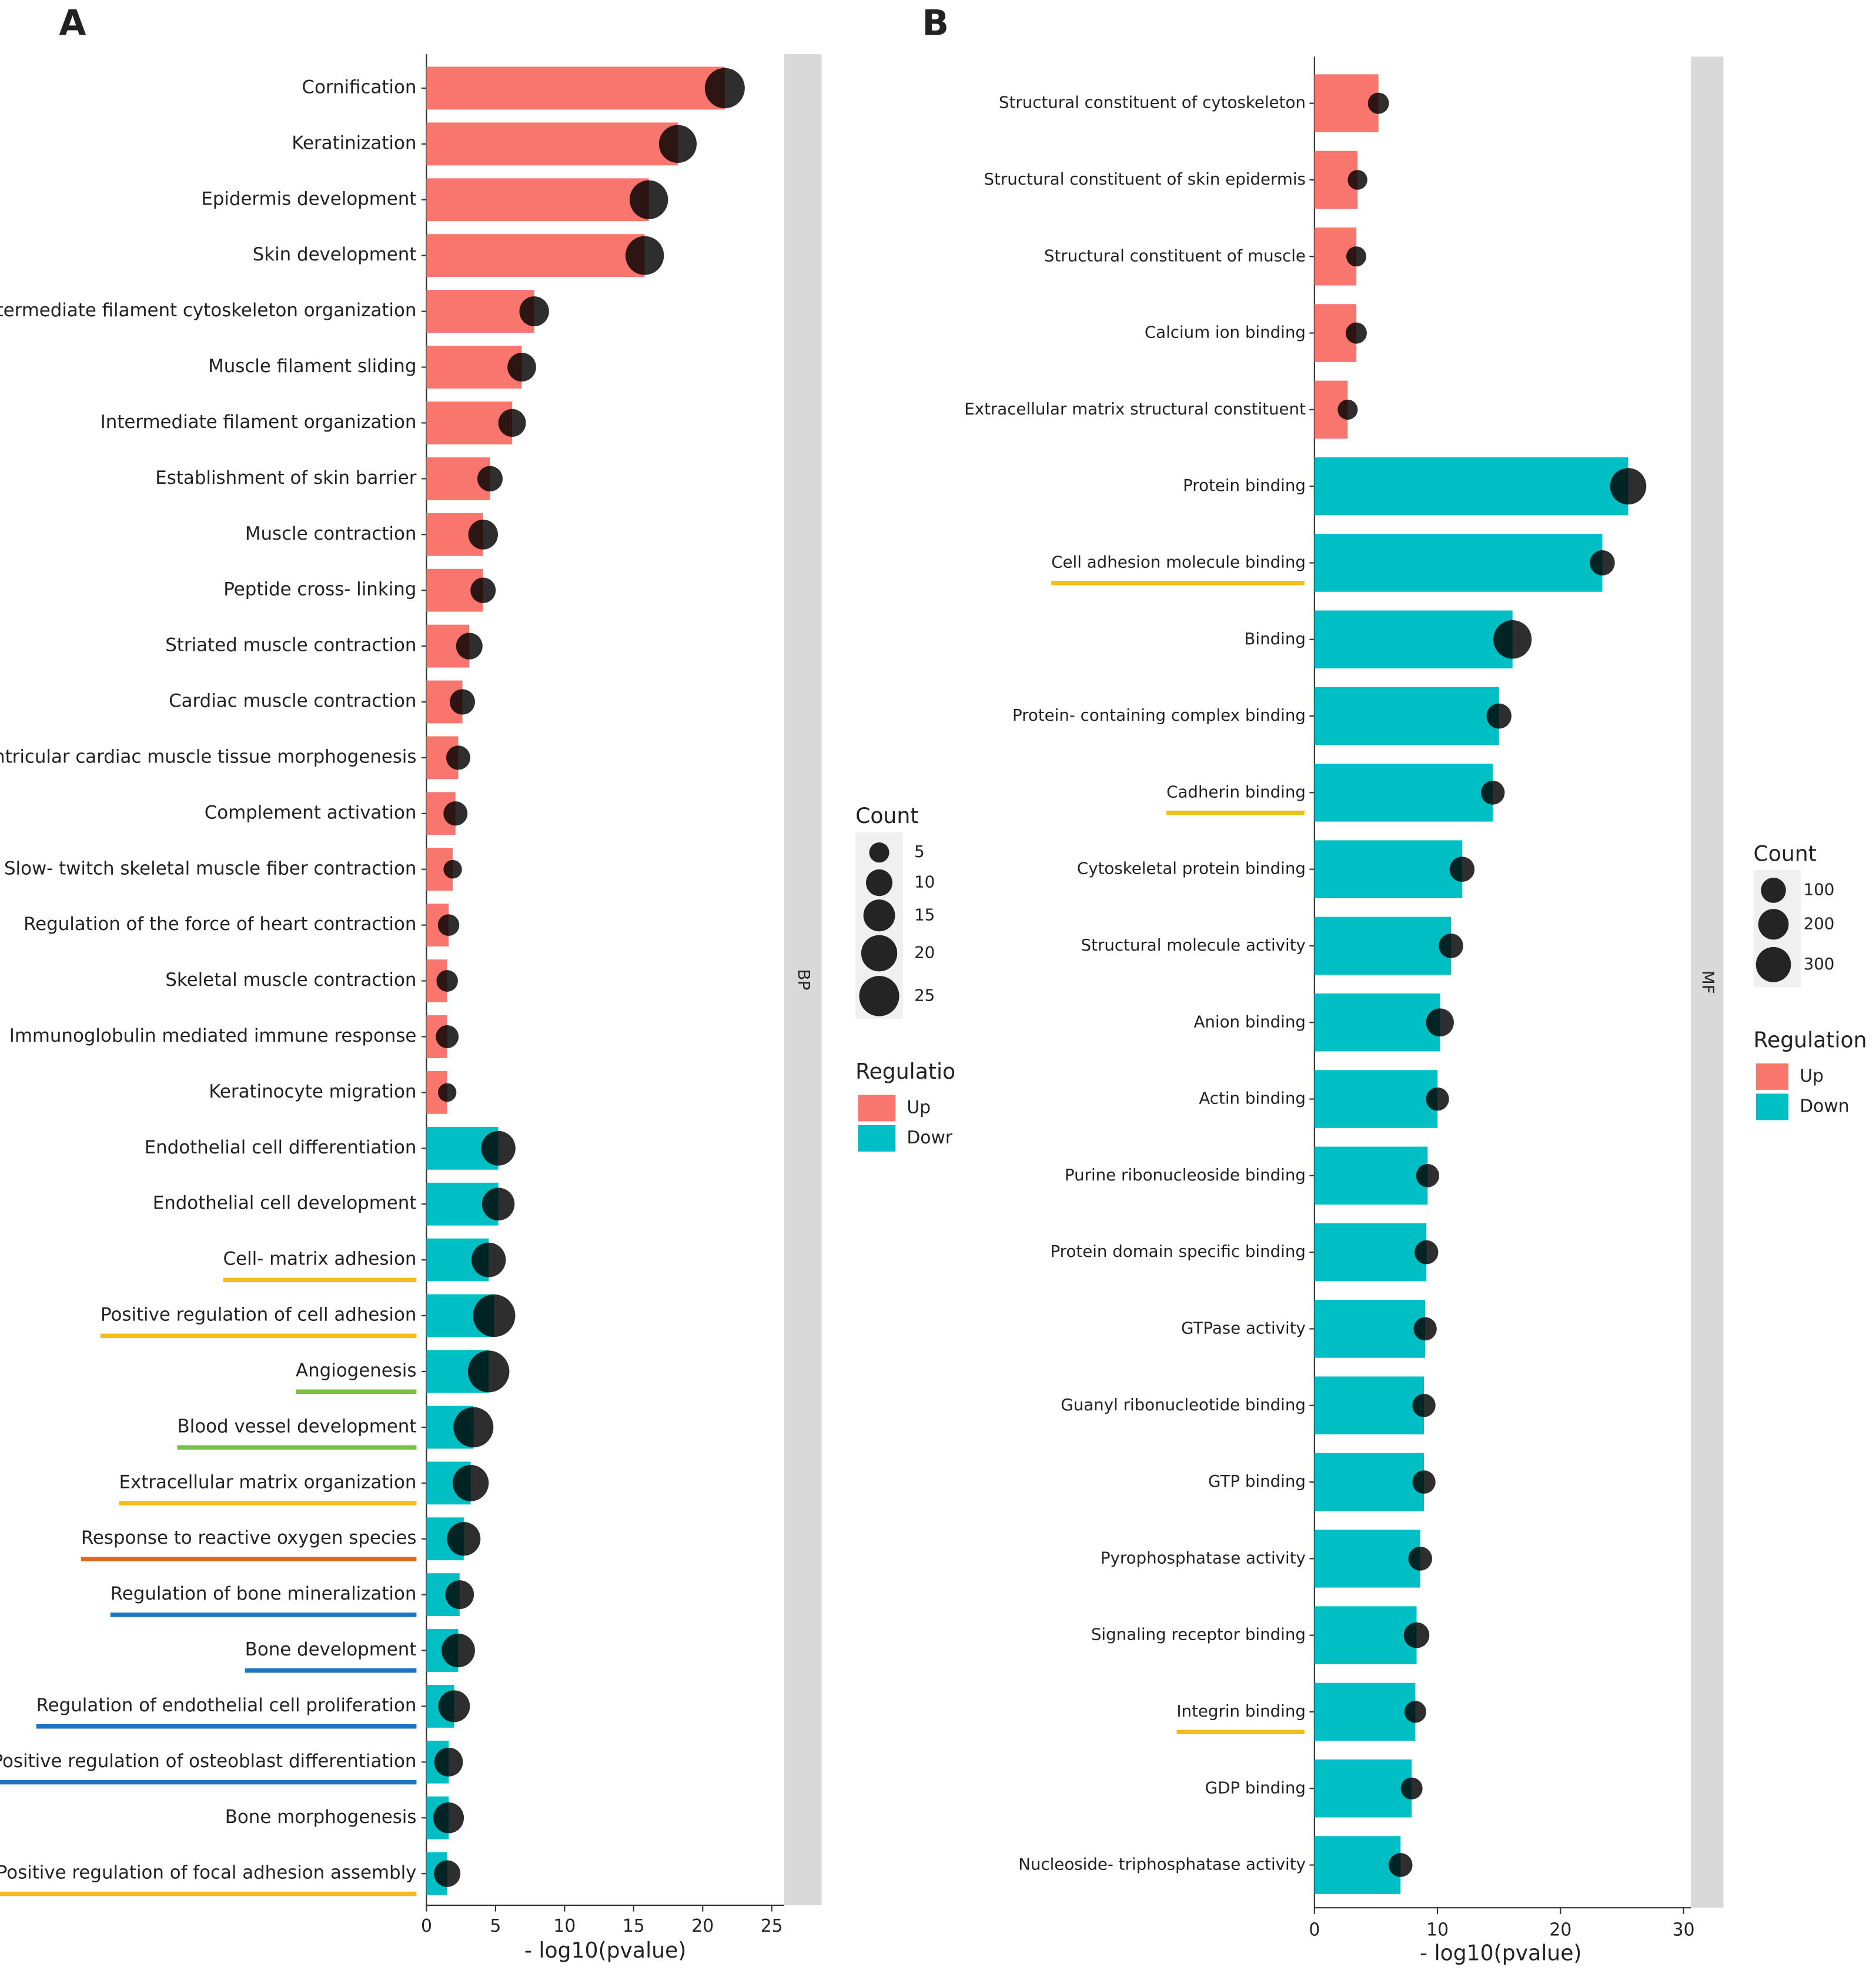 The height and width of the screenshot is (1977, 1876). What do you see at coordinates (1177, 1251) in the screenshot?
I see `y-tick-label: Protein domain specific binding` at bounding box center [1177, 1251].